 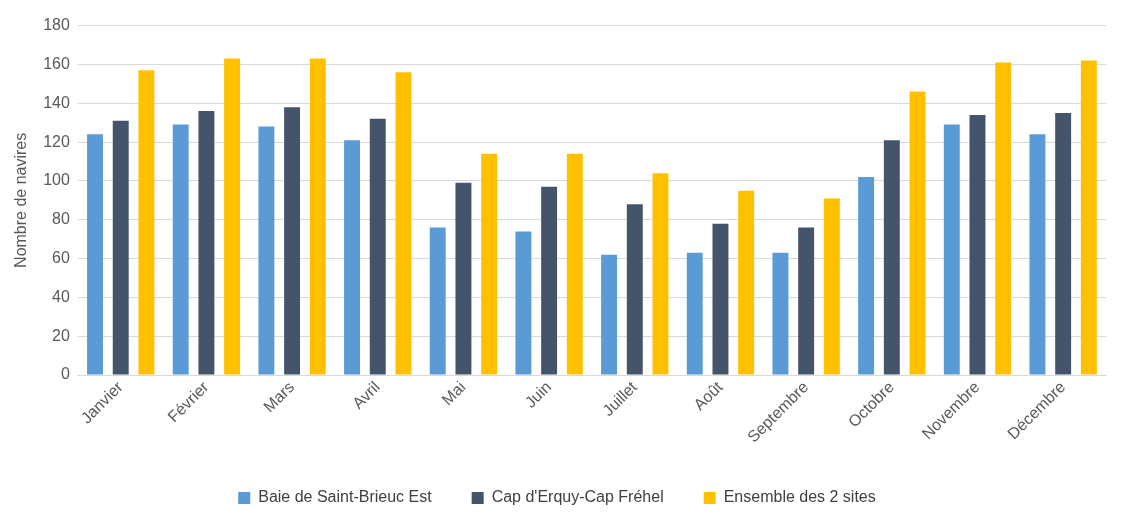 What do you see at coordinates (21, 200) in the screenshot?
I see `y-axis-title: Nombre de navires` at bounding box center [21, 200].